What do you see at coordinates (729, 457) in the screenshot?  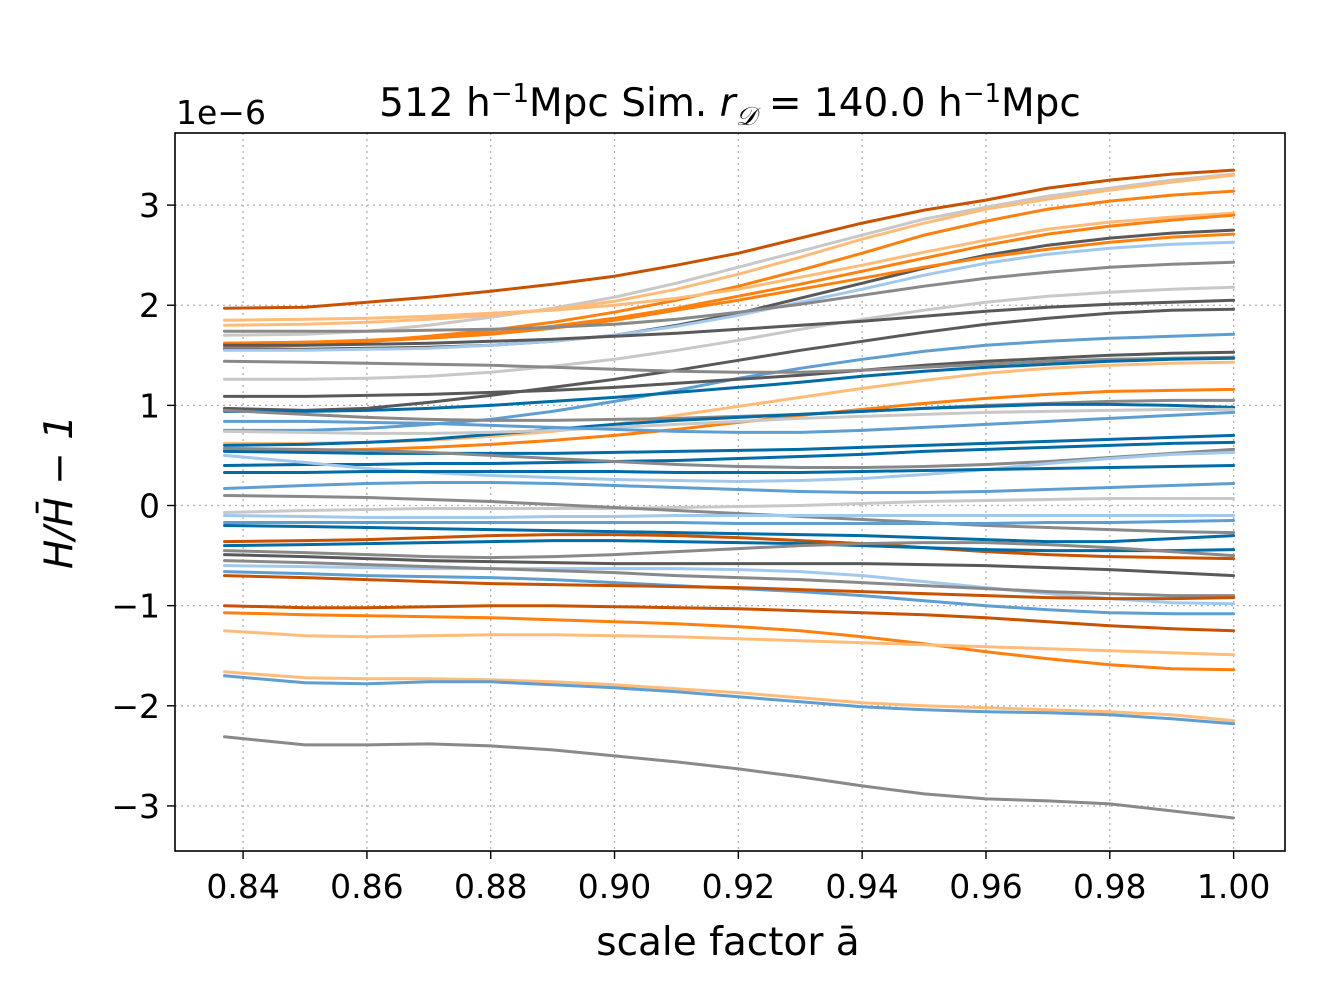 I see `series-line-s26` at bounding box center [729, 457].